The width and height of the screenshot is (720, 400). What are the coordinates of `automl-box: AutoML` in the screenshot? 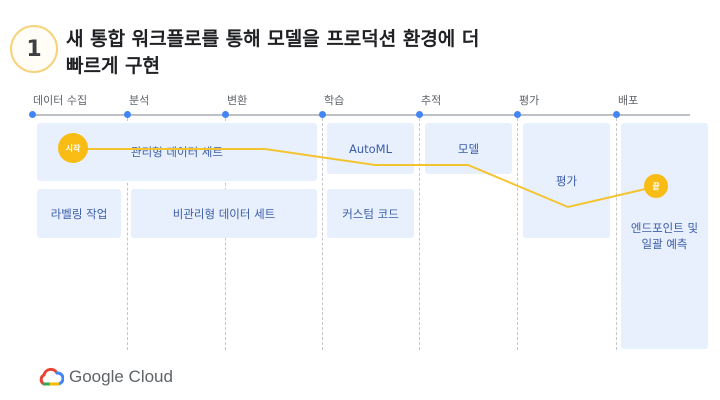 It's located at (370, 148).